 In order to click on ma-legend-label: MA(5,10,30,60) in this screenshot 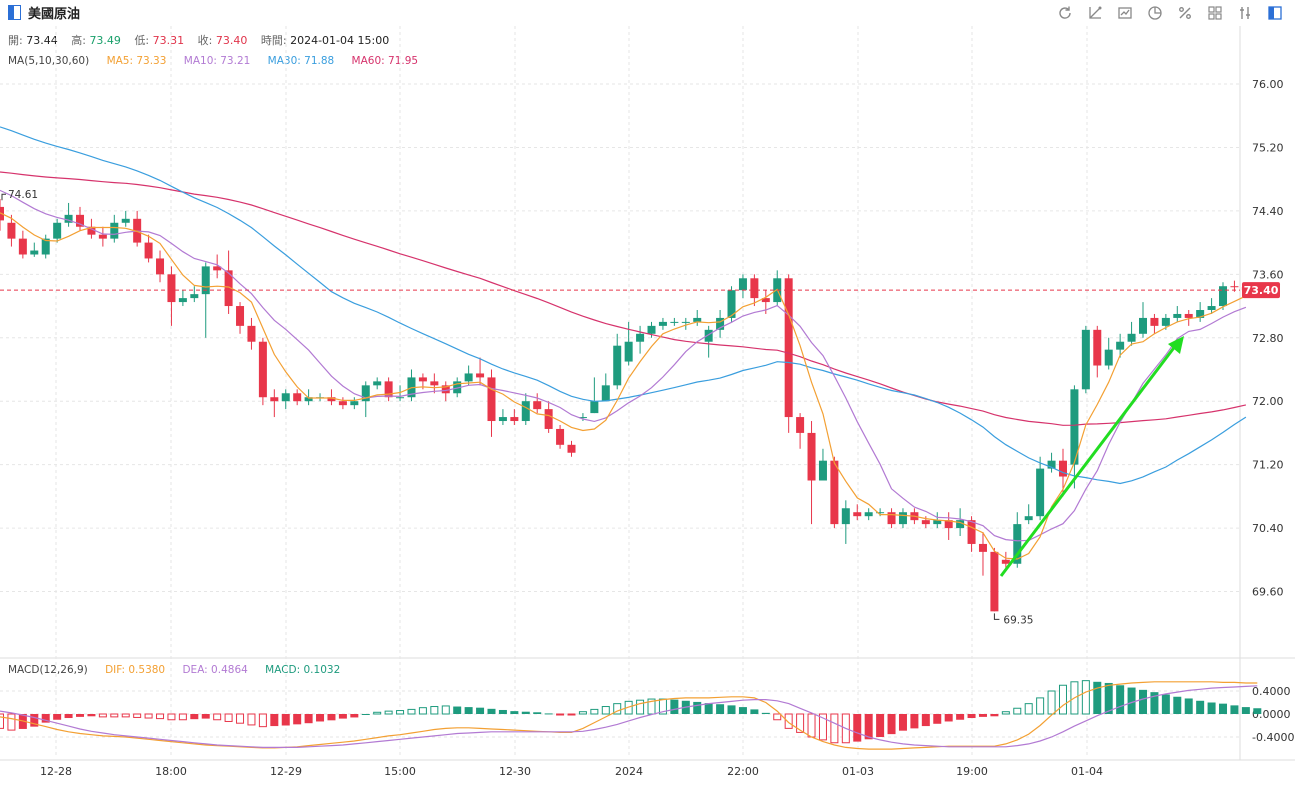, I will do `click(49, 61)`.